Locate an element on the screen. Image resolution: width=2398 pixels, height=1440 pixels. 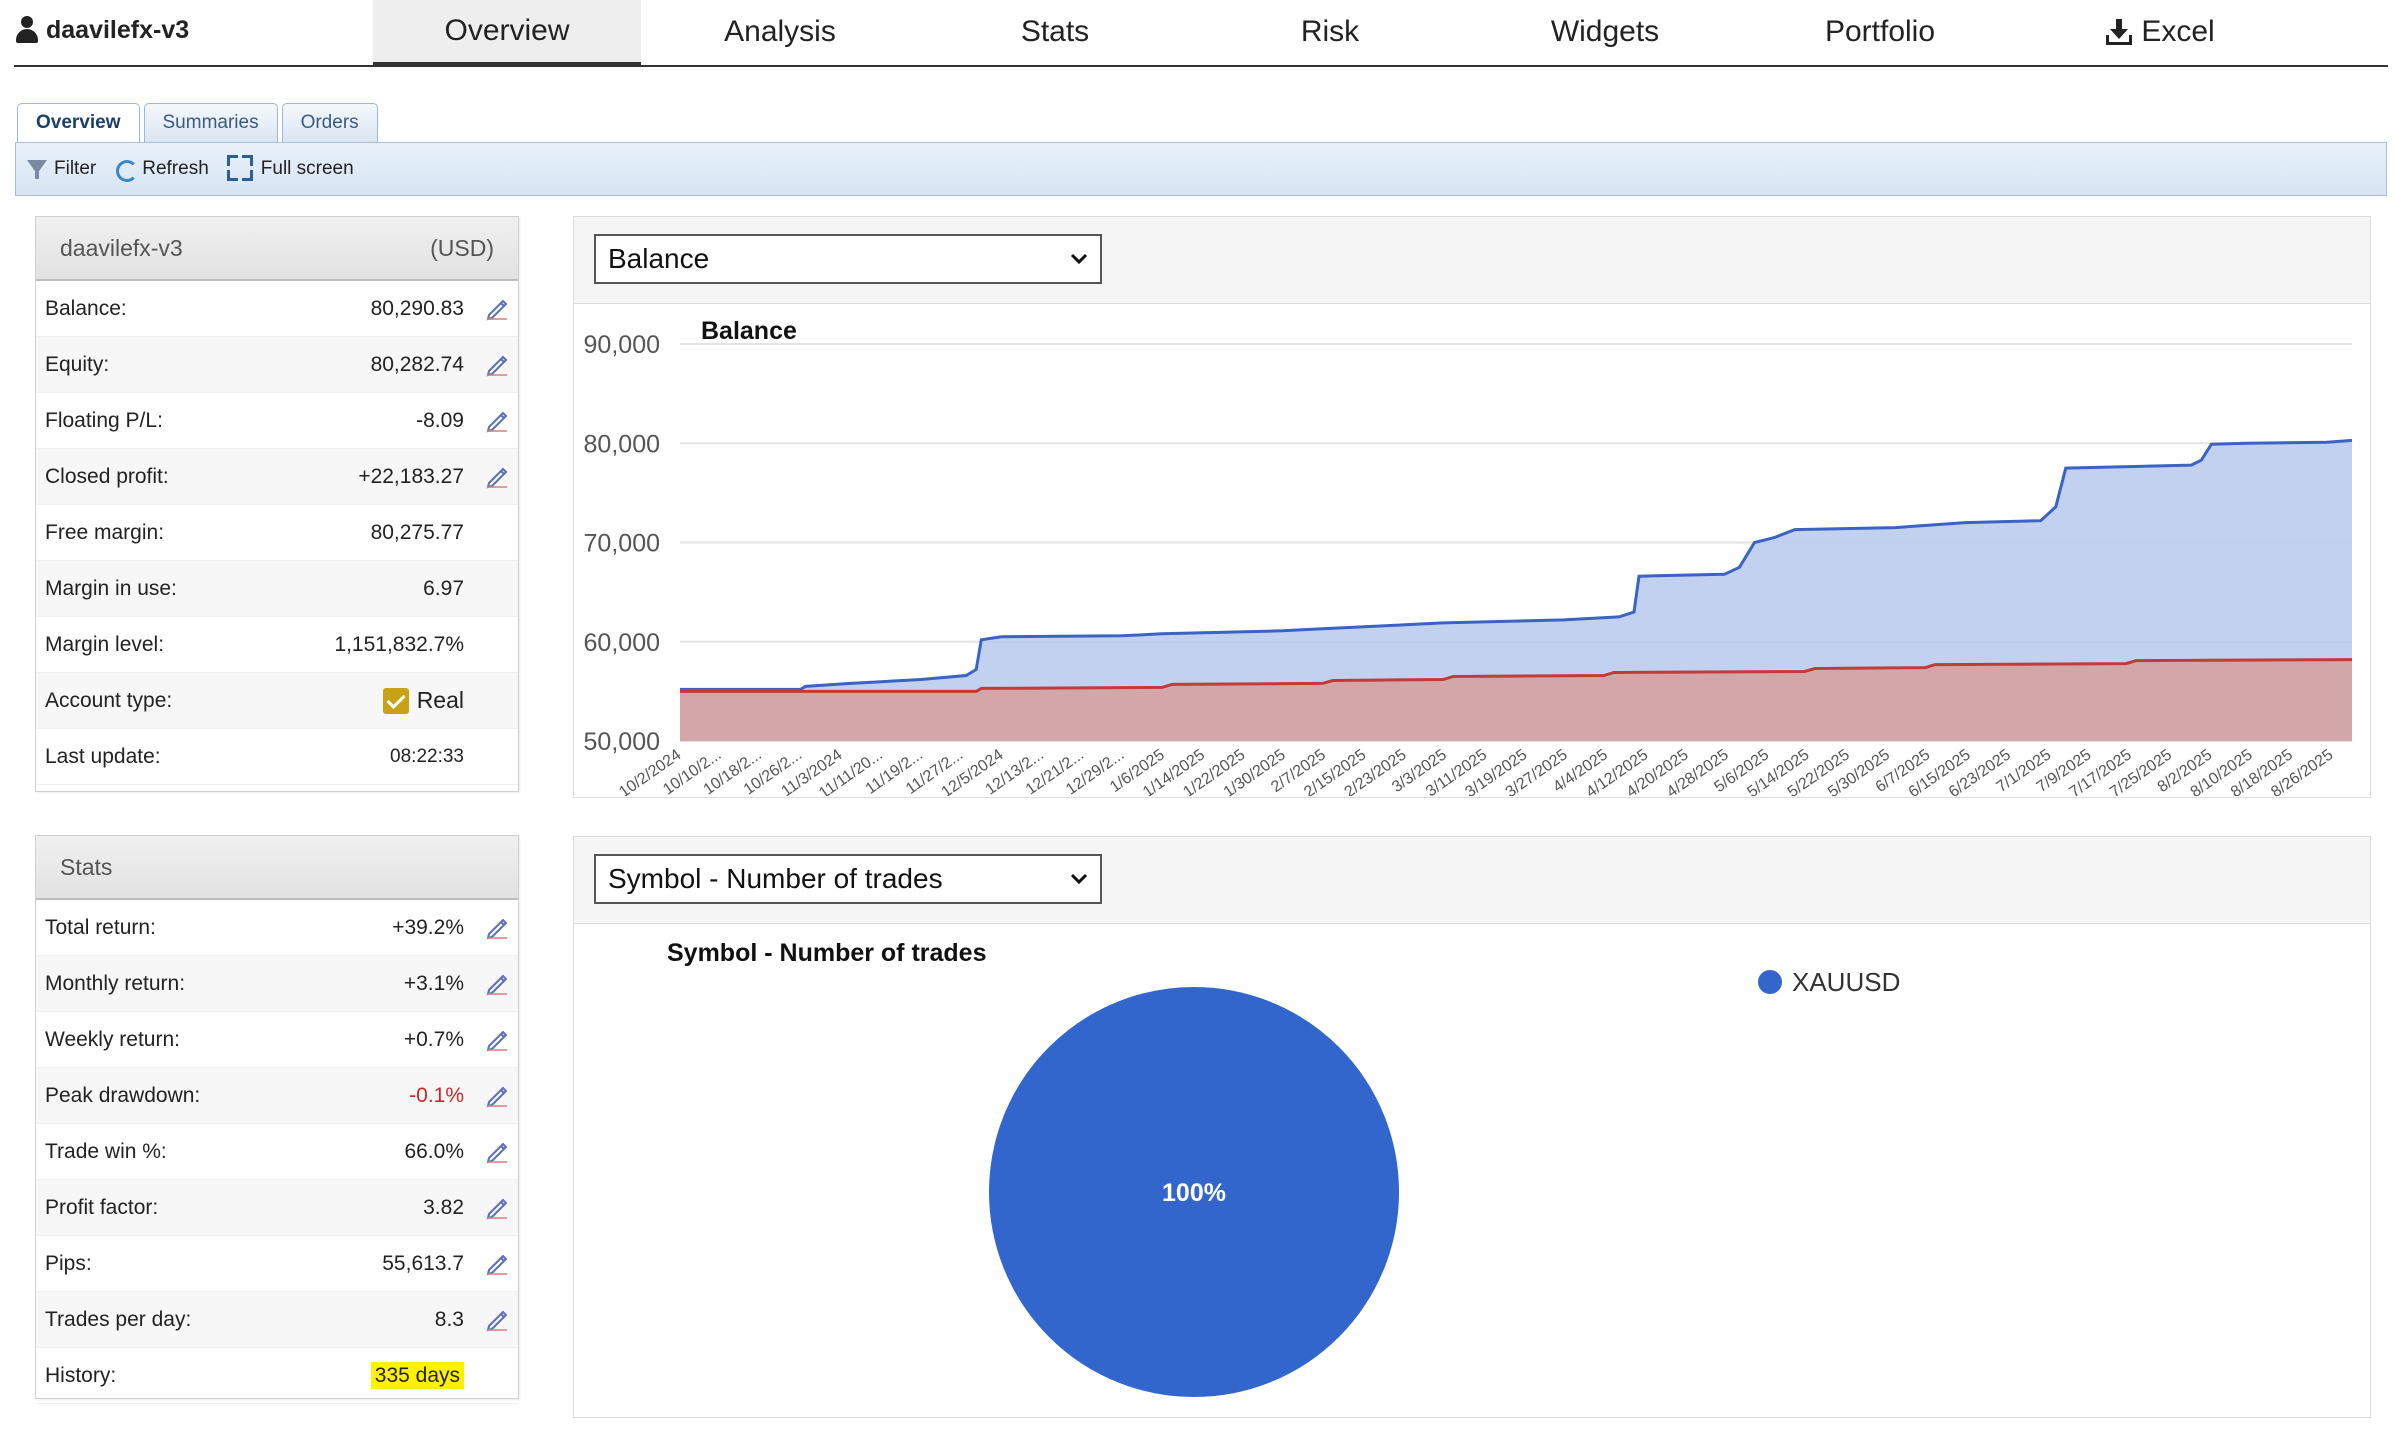
history-row: History: 335 days is located at coordinates (277, 1376).